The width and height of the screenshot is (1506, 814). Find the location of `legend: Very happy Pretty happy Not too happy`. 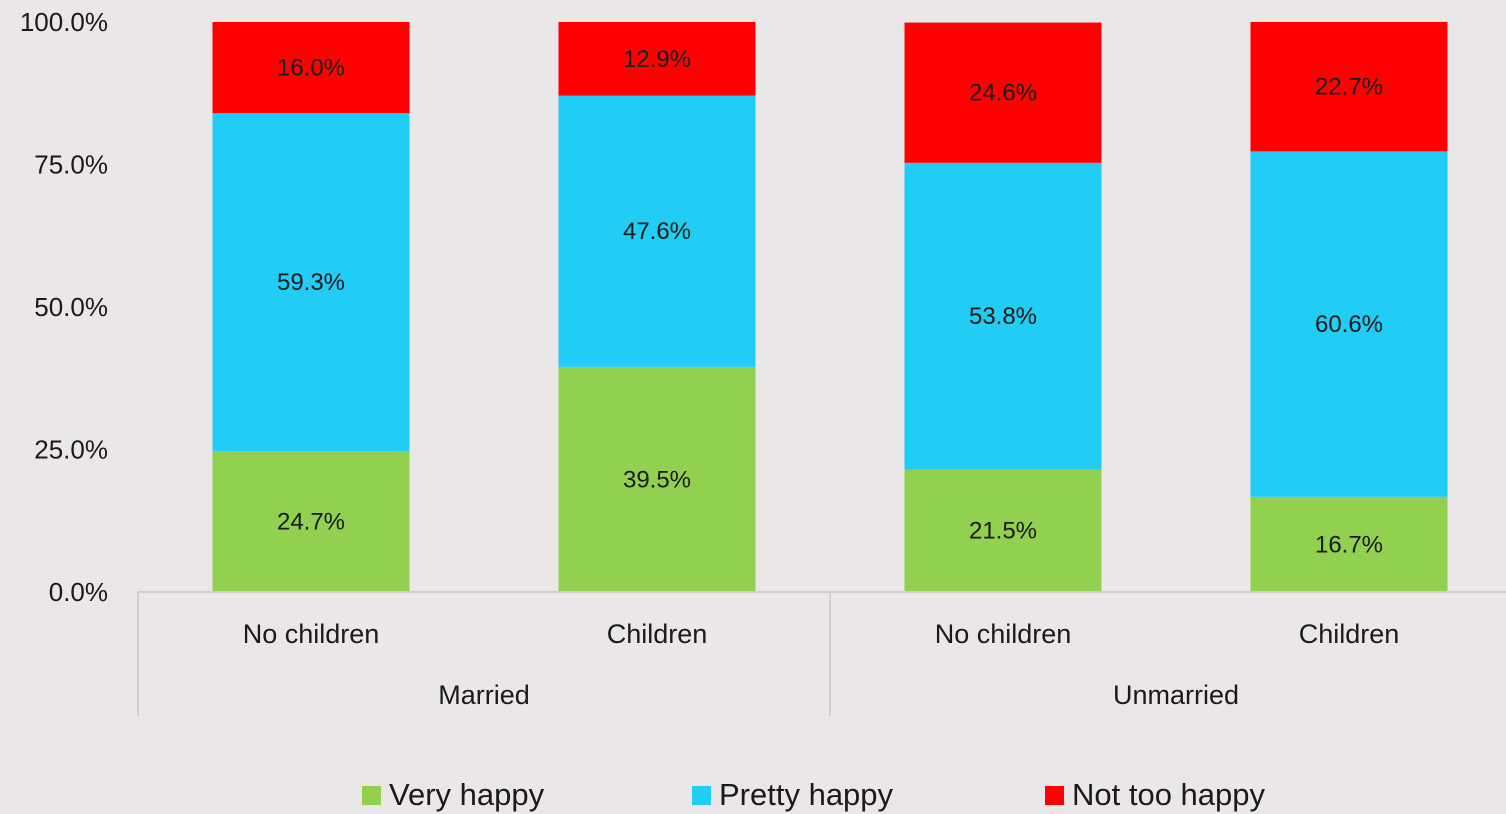

legend: Very happy Pretty happy Not too happy is located at coordinates (814, 794).